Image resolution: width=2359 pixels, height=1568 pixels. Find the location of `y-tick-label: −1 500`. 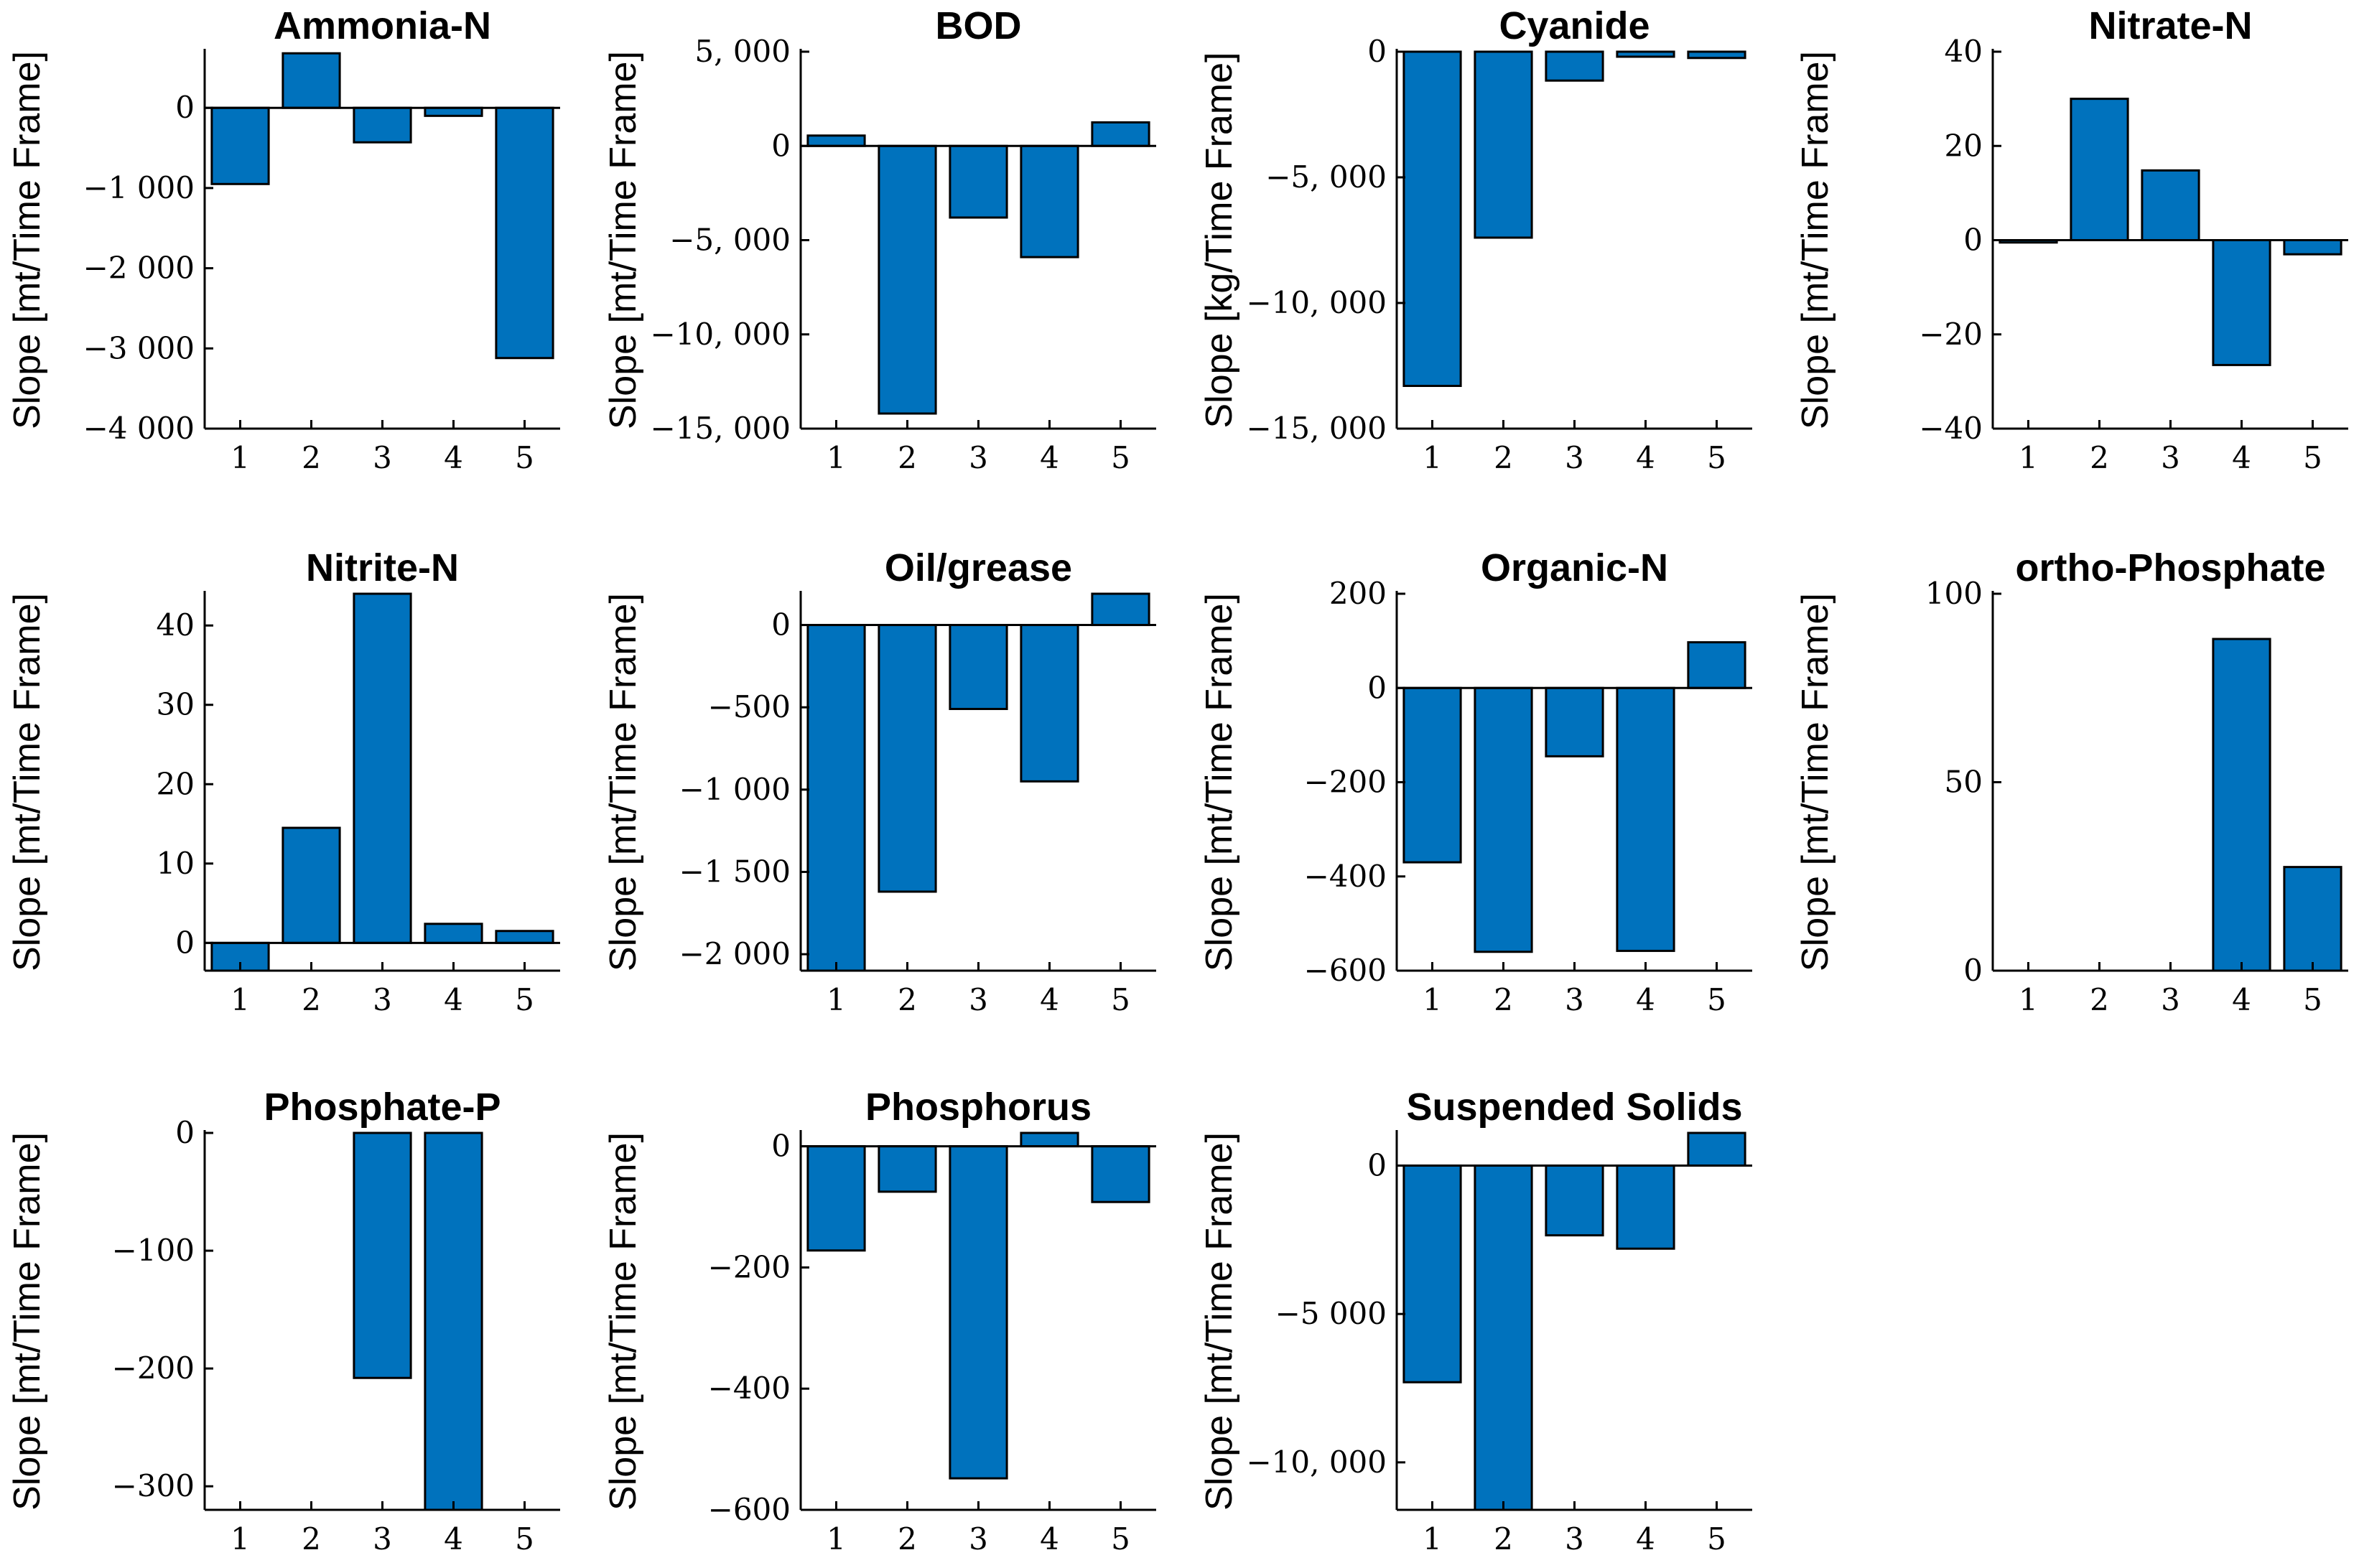

y-tick-label: −1 500 is located at coordinates (735, 871).